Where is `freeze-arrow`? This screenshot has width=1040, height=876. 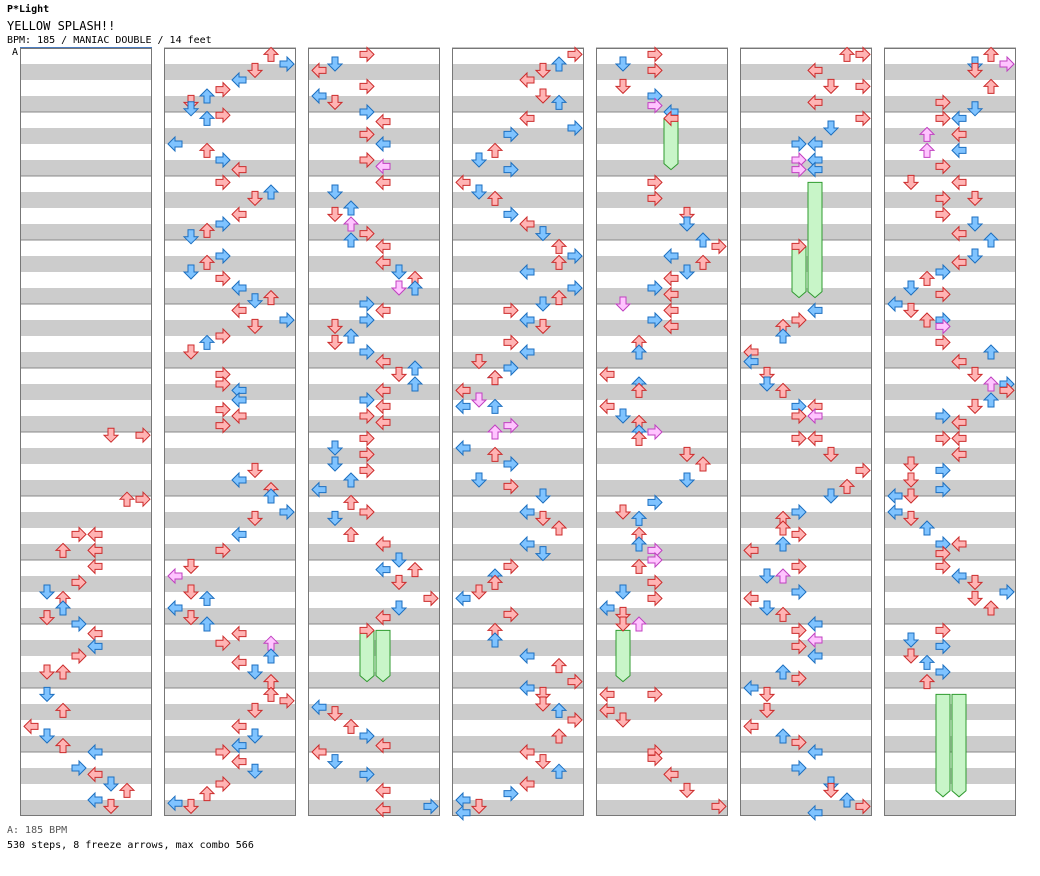
freeze-arrow is located at coordinates (959, 745).